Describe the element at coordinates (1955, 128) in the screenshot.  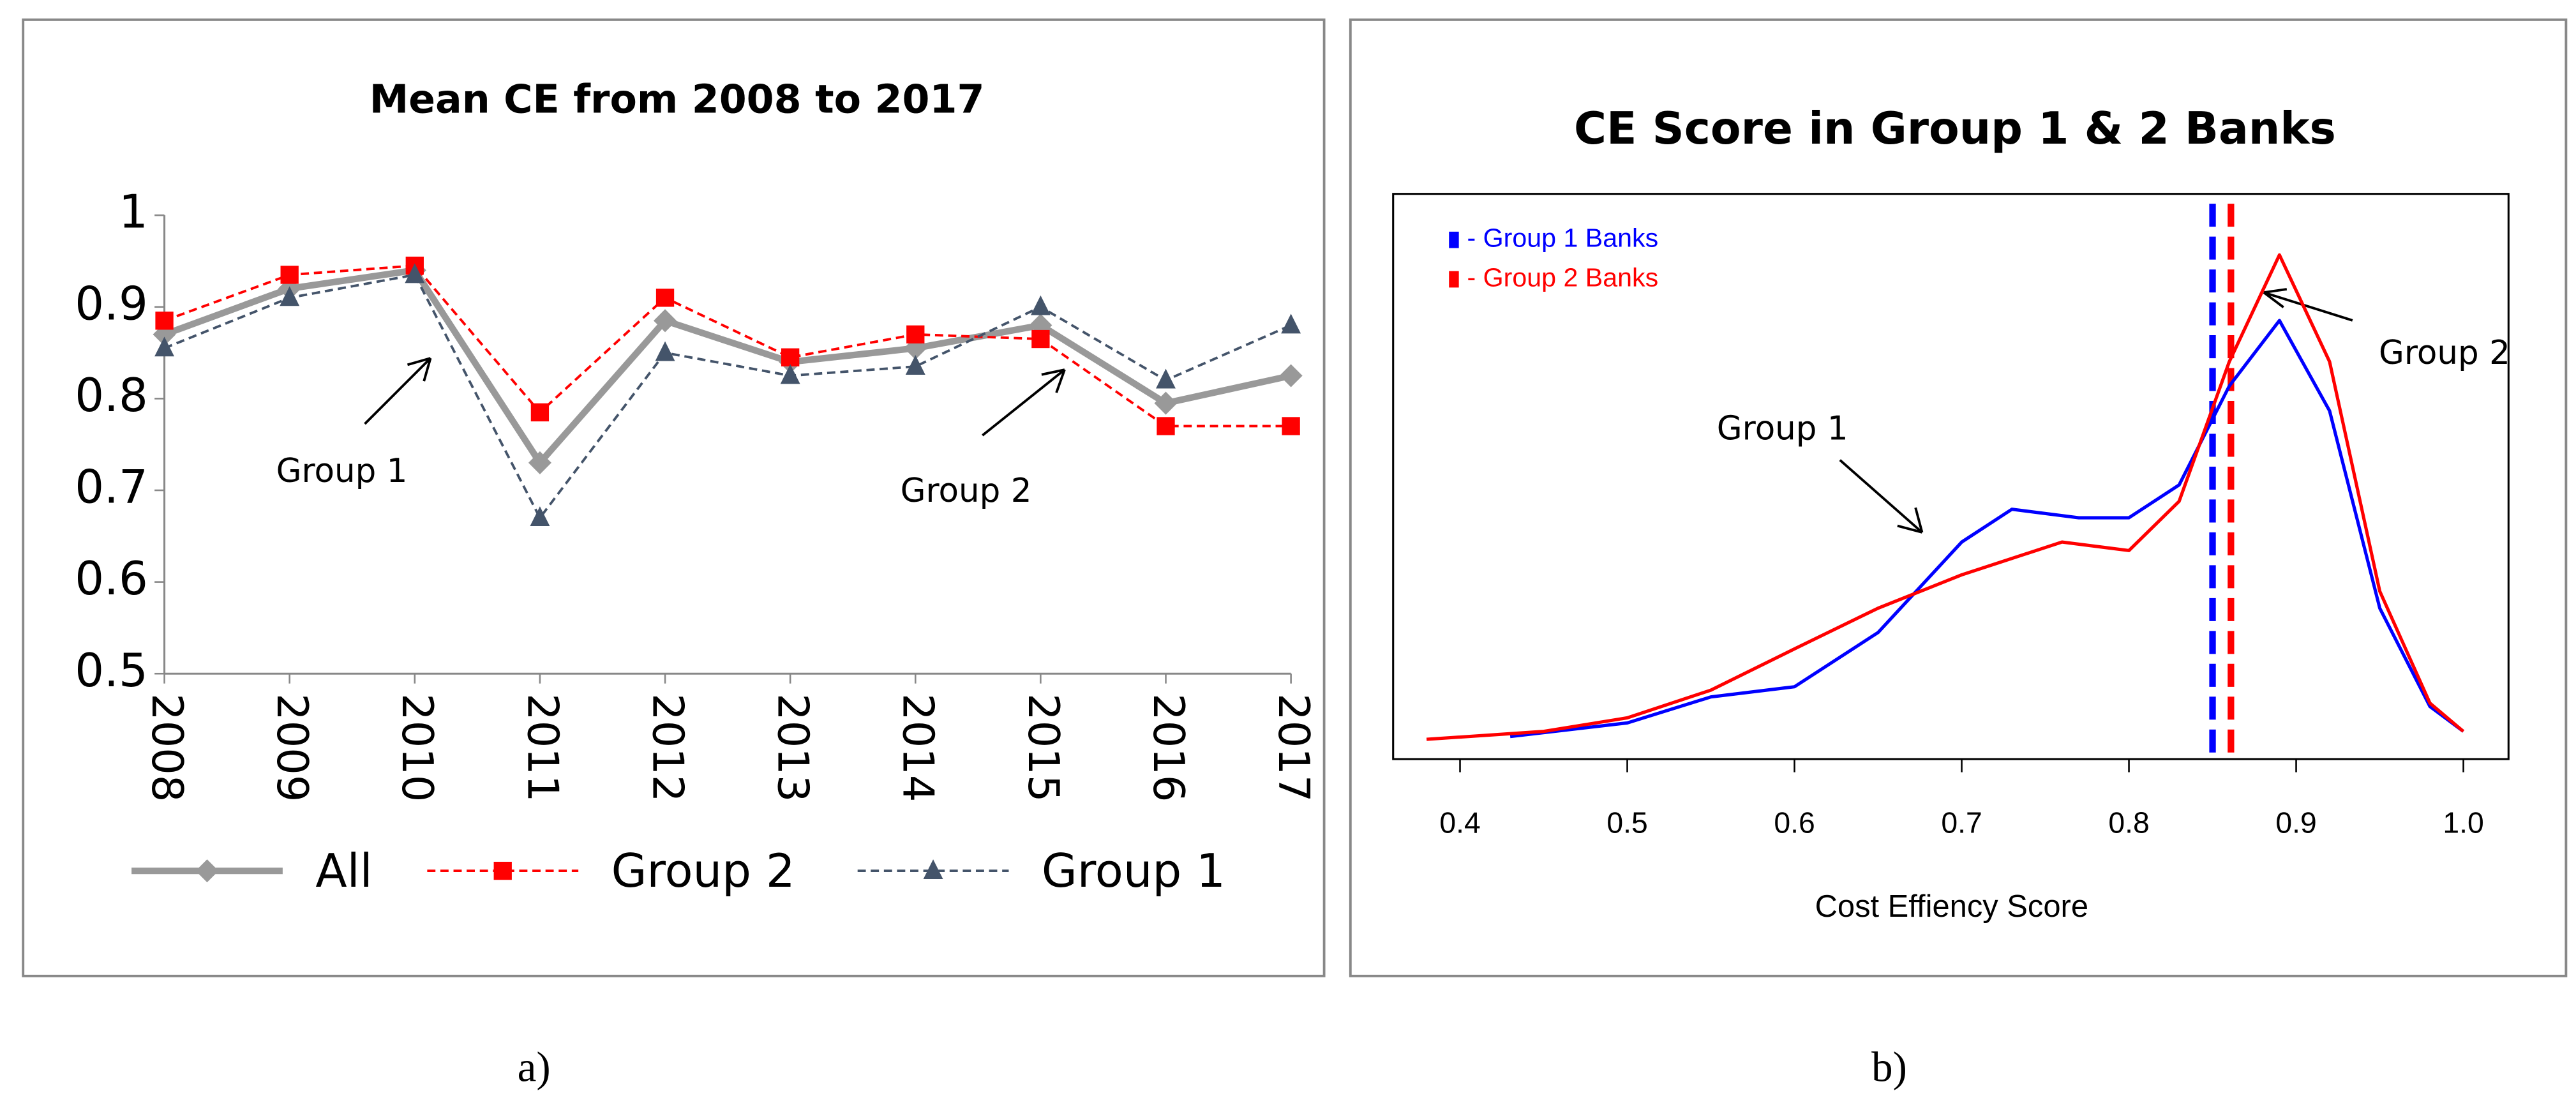
I see `chart-title: CE Score in Group 1 & 2 Banks` at that location.